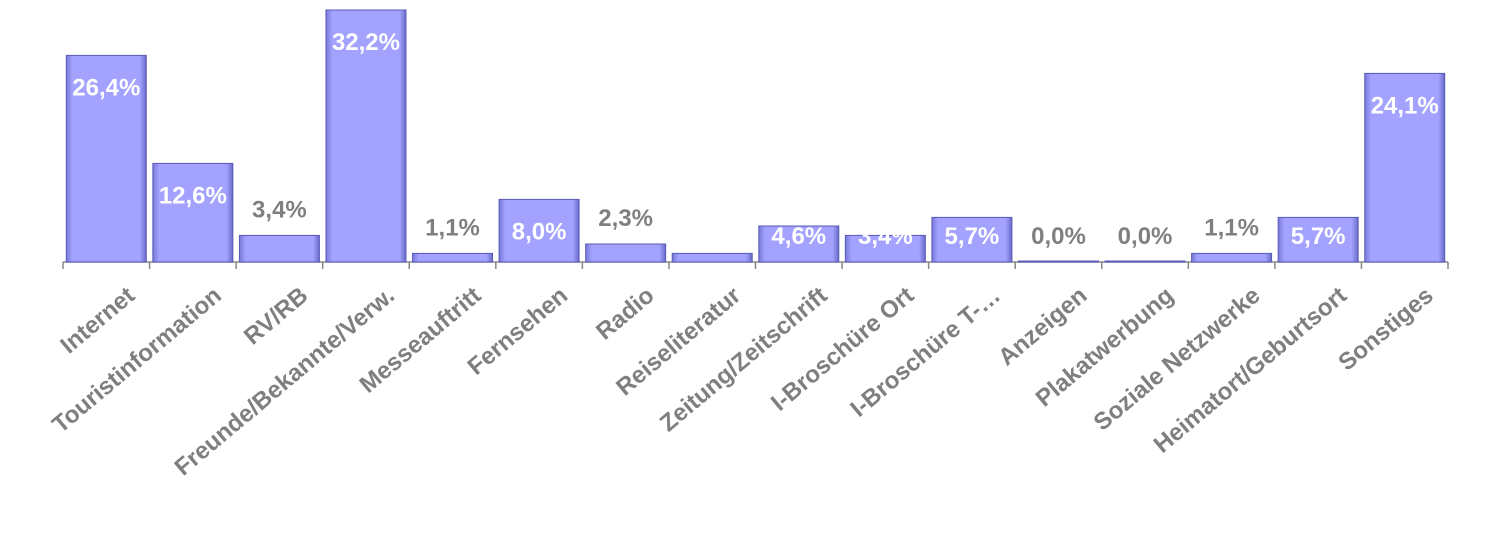 The width and height of the screenshot is (1488, 540). I want to click on x-tick-label: Internet, so click(97, 320).